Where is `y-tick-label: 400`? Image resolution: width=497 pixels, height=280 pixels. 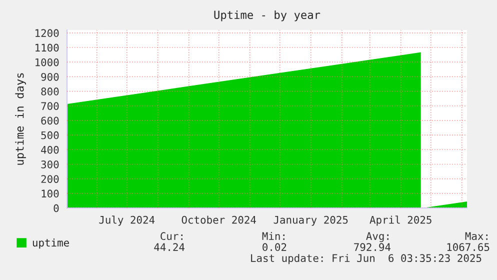
y-tick-label: 400 is located at coordinates (50, 150).